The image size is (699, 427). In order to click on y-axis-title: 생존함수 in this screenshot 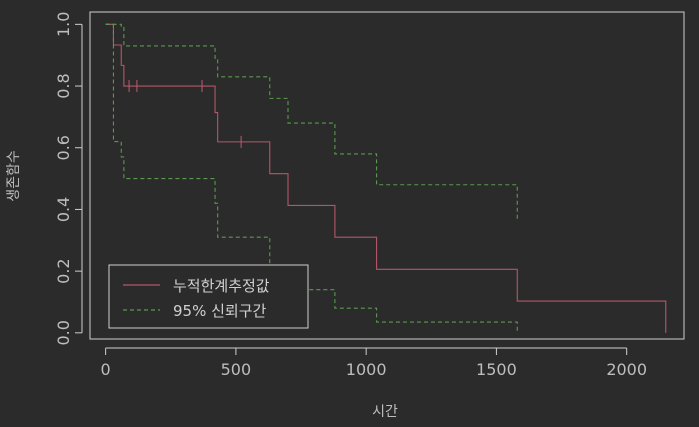, I will do `click(14, 176)`.